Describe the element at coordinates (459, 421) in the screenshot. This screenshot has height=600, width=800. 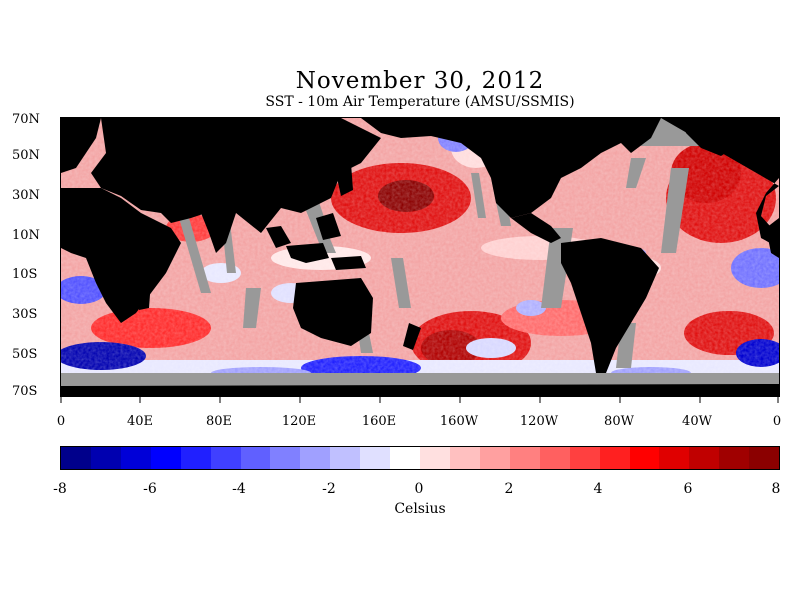
I see `lon-label-160w: 160W` at that location.